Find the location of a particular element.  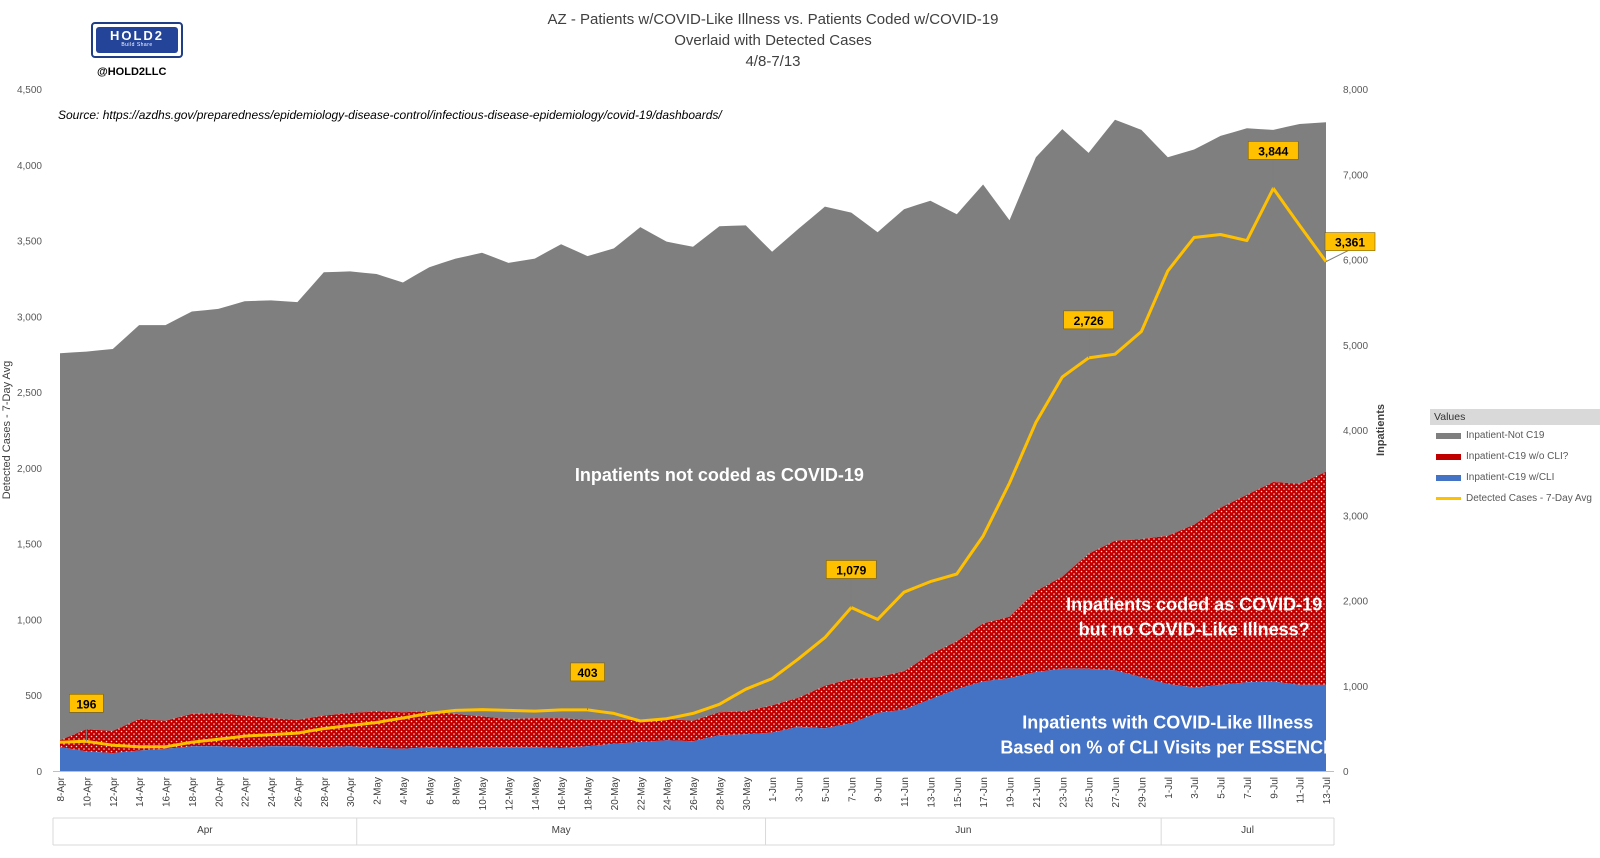

x-tick-label: 16-May is located at coordinates (562, 793).